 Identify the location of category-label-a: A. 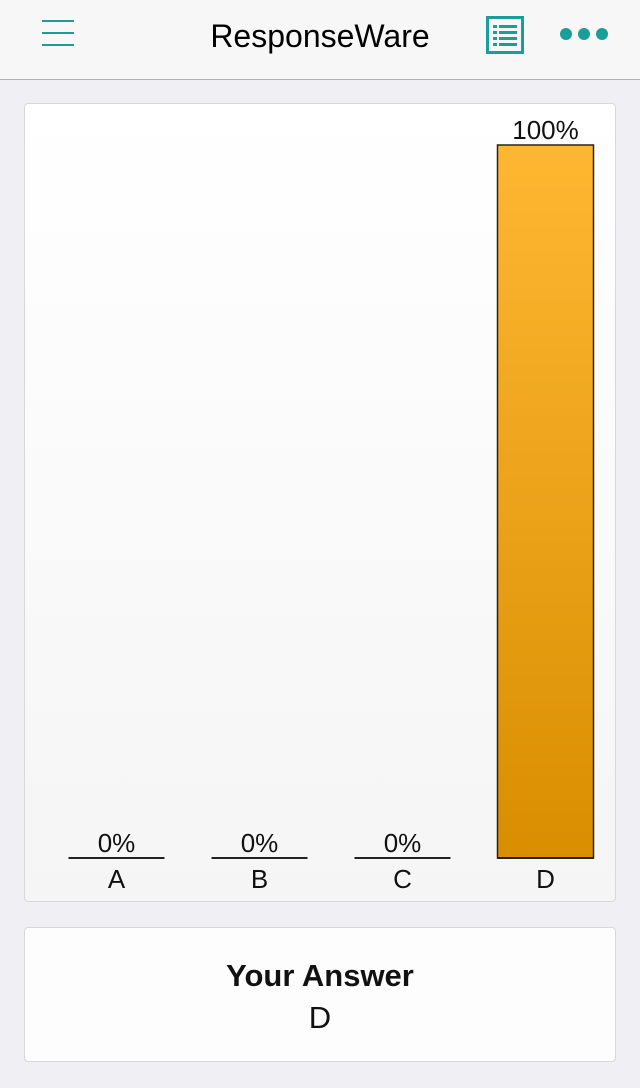
(117, 879).